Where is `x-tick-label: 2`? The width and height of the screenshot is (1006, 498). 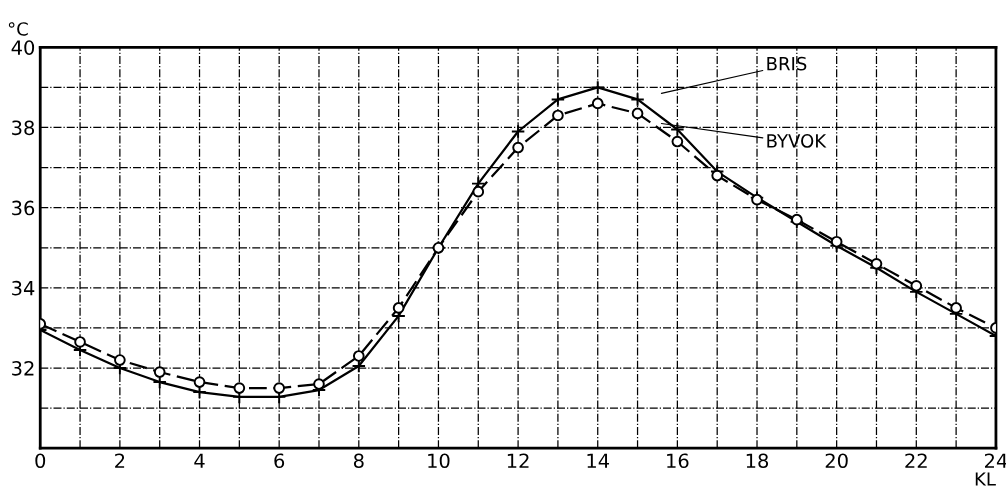 x-tick-label: 2 is located at coordinates (120, 460).